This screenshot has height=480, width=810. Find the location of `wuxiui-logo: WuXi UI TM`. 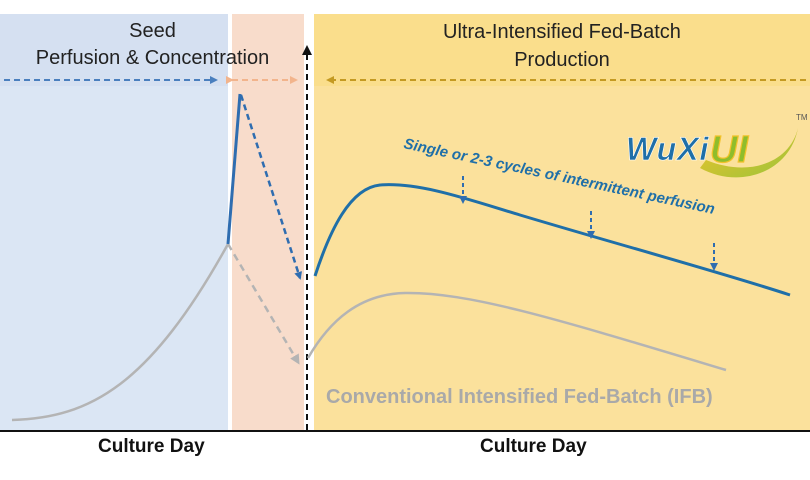

wuxiui-logo: WuXi UI TM is located at coordinates (717, 145).